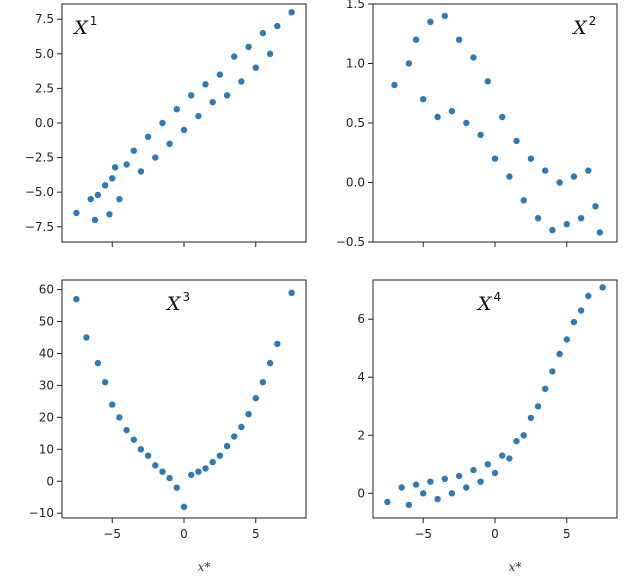  Describe the element at coordinates (204, 567) in the screenshot. I see `x-axis-label: x*` at that location.